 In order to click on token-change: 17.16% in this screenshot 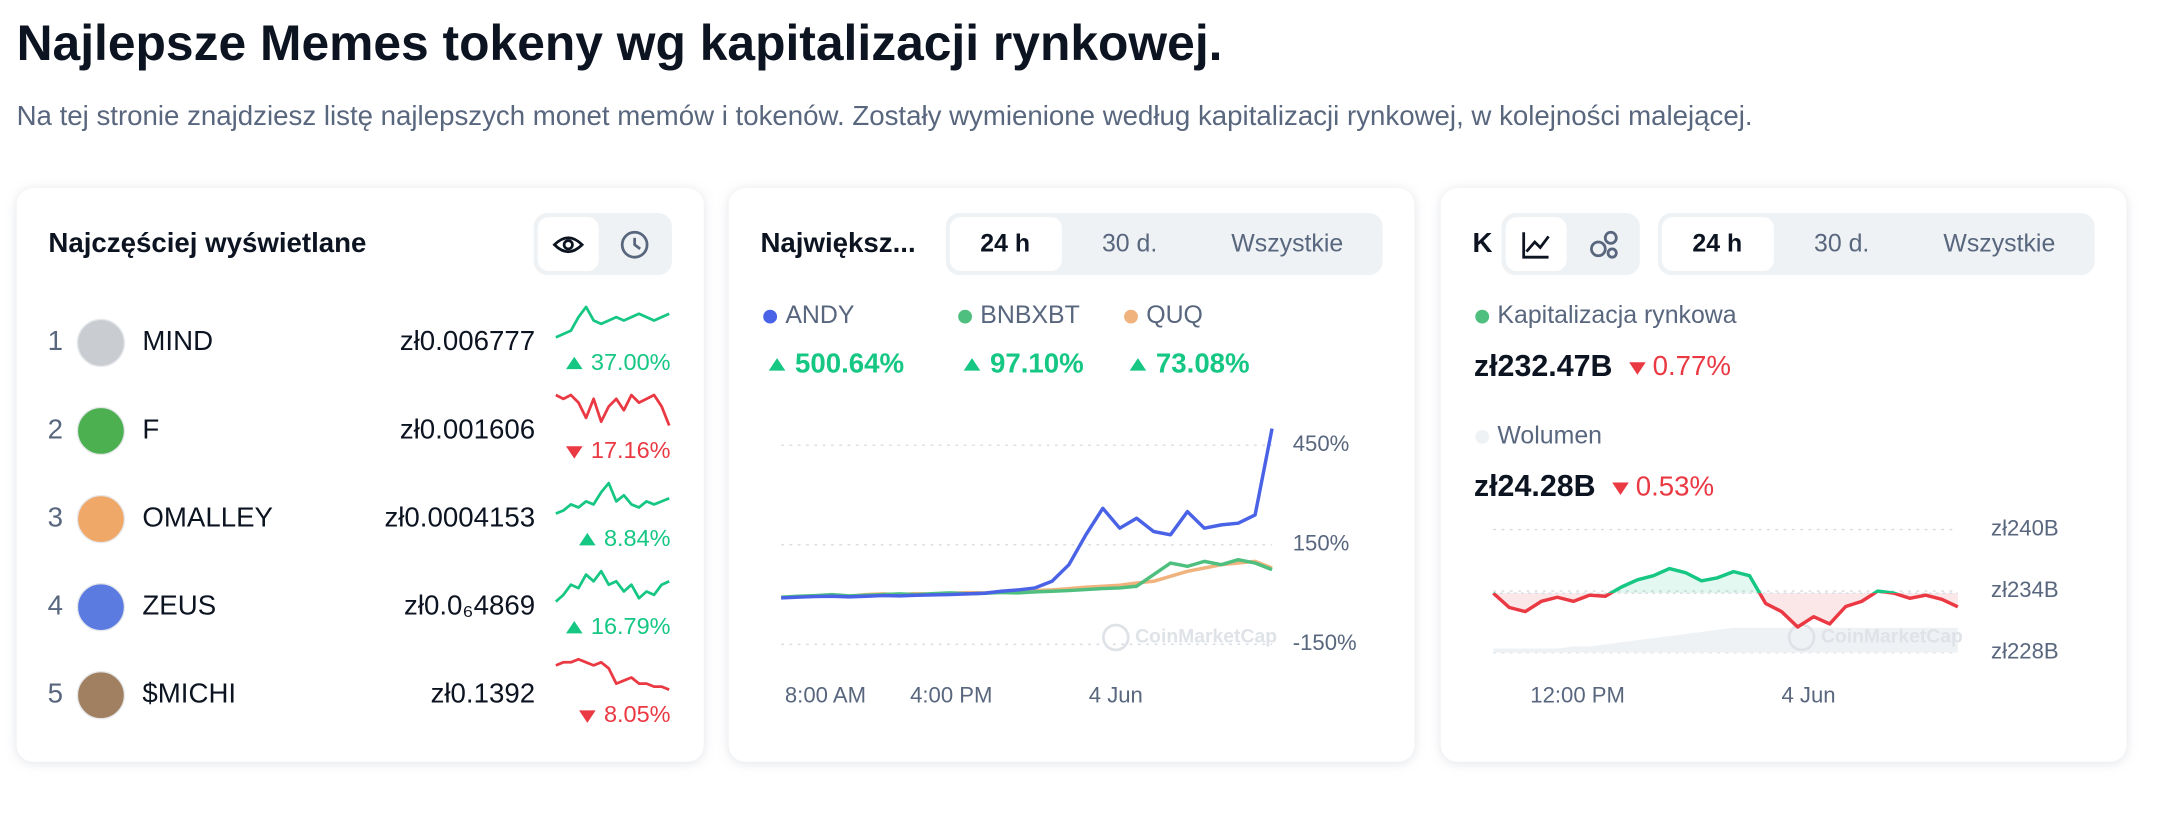, I will do `click(631, 450)`.